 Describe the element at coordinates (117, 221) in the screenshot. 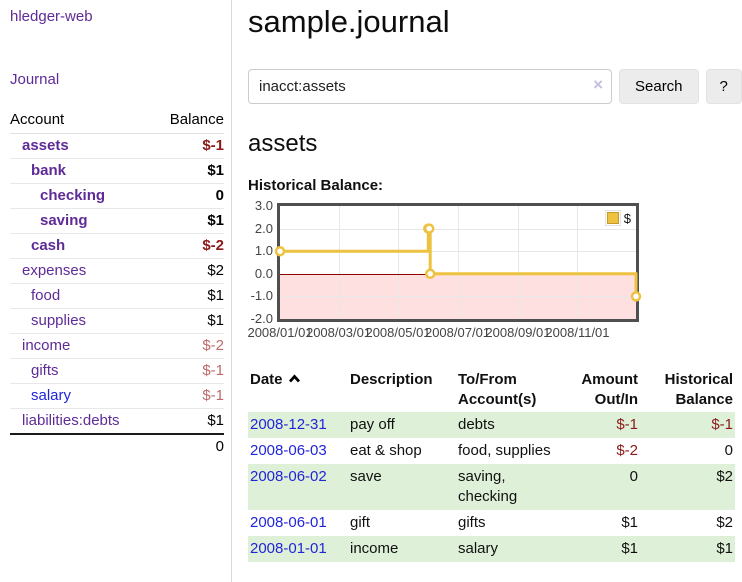

I see `account-row: saving $1` at that location.